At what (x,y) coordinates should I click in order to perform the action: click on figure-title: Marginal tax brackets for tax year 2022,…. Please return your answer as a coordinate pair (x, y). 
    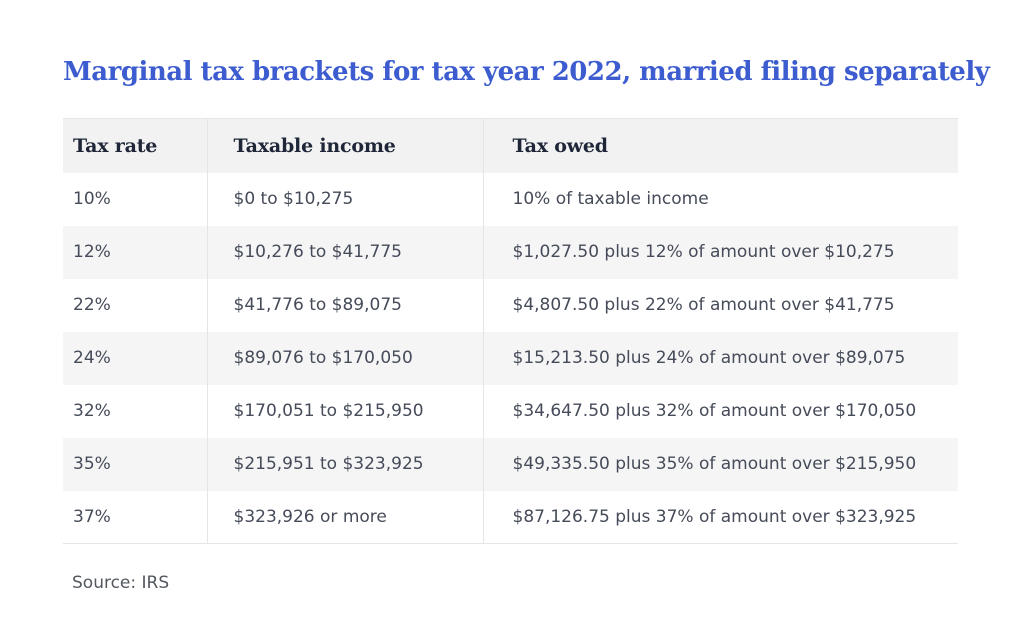
    Looking at the image, I should click on (526, 72).